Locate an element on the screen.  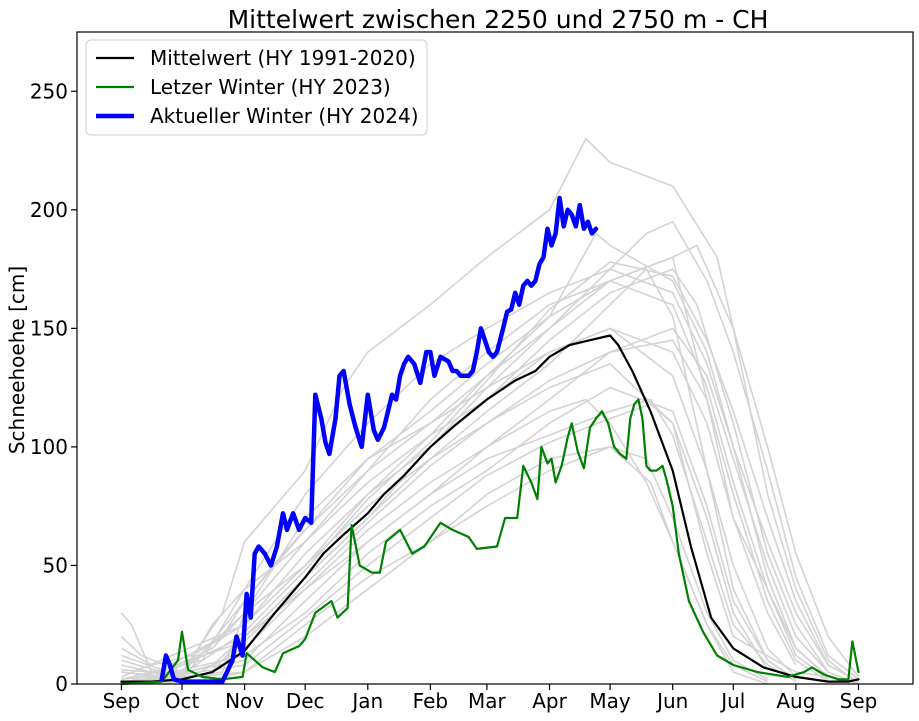
x-tick-label-nov-2: Nov is located at coordinates (244, 701).